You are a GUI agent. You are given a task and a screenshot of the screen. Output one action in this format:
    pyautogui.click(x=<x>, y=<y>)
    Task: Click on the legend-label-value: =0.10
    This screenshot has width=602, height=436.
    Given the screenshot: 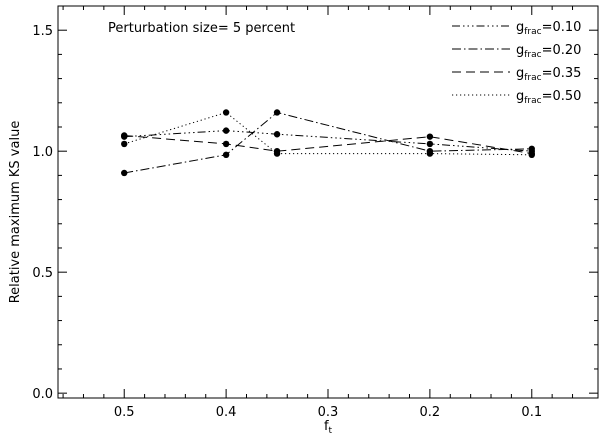 What is the action you would take?
    pyautogui.click(x=562, y=27)
    